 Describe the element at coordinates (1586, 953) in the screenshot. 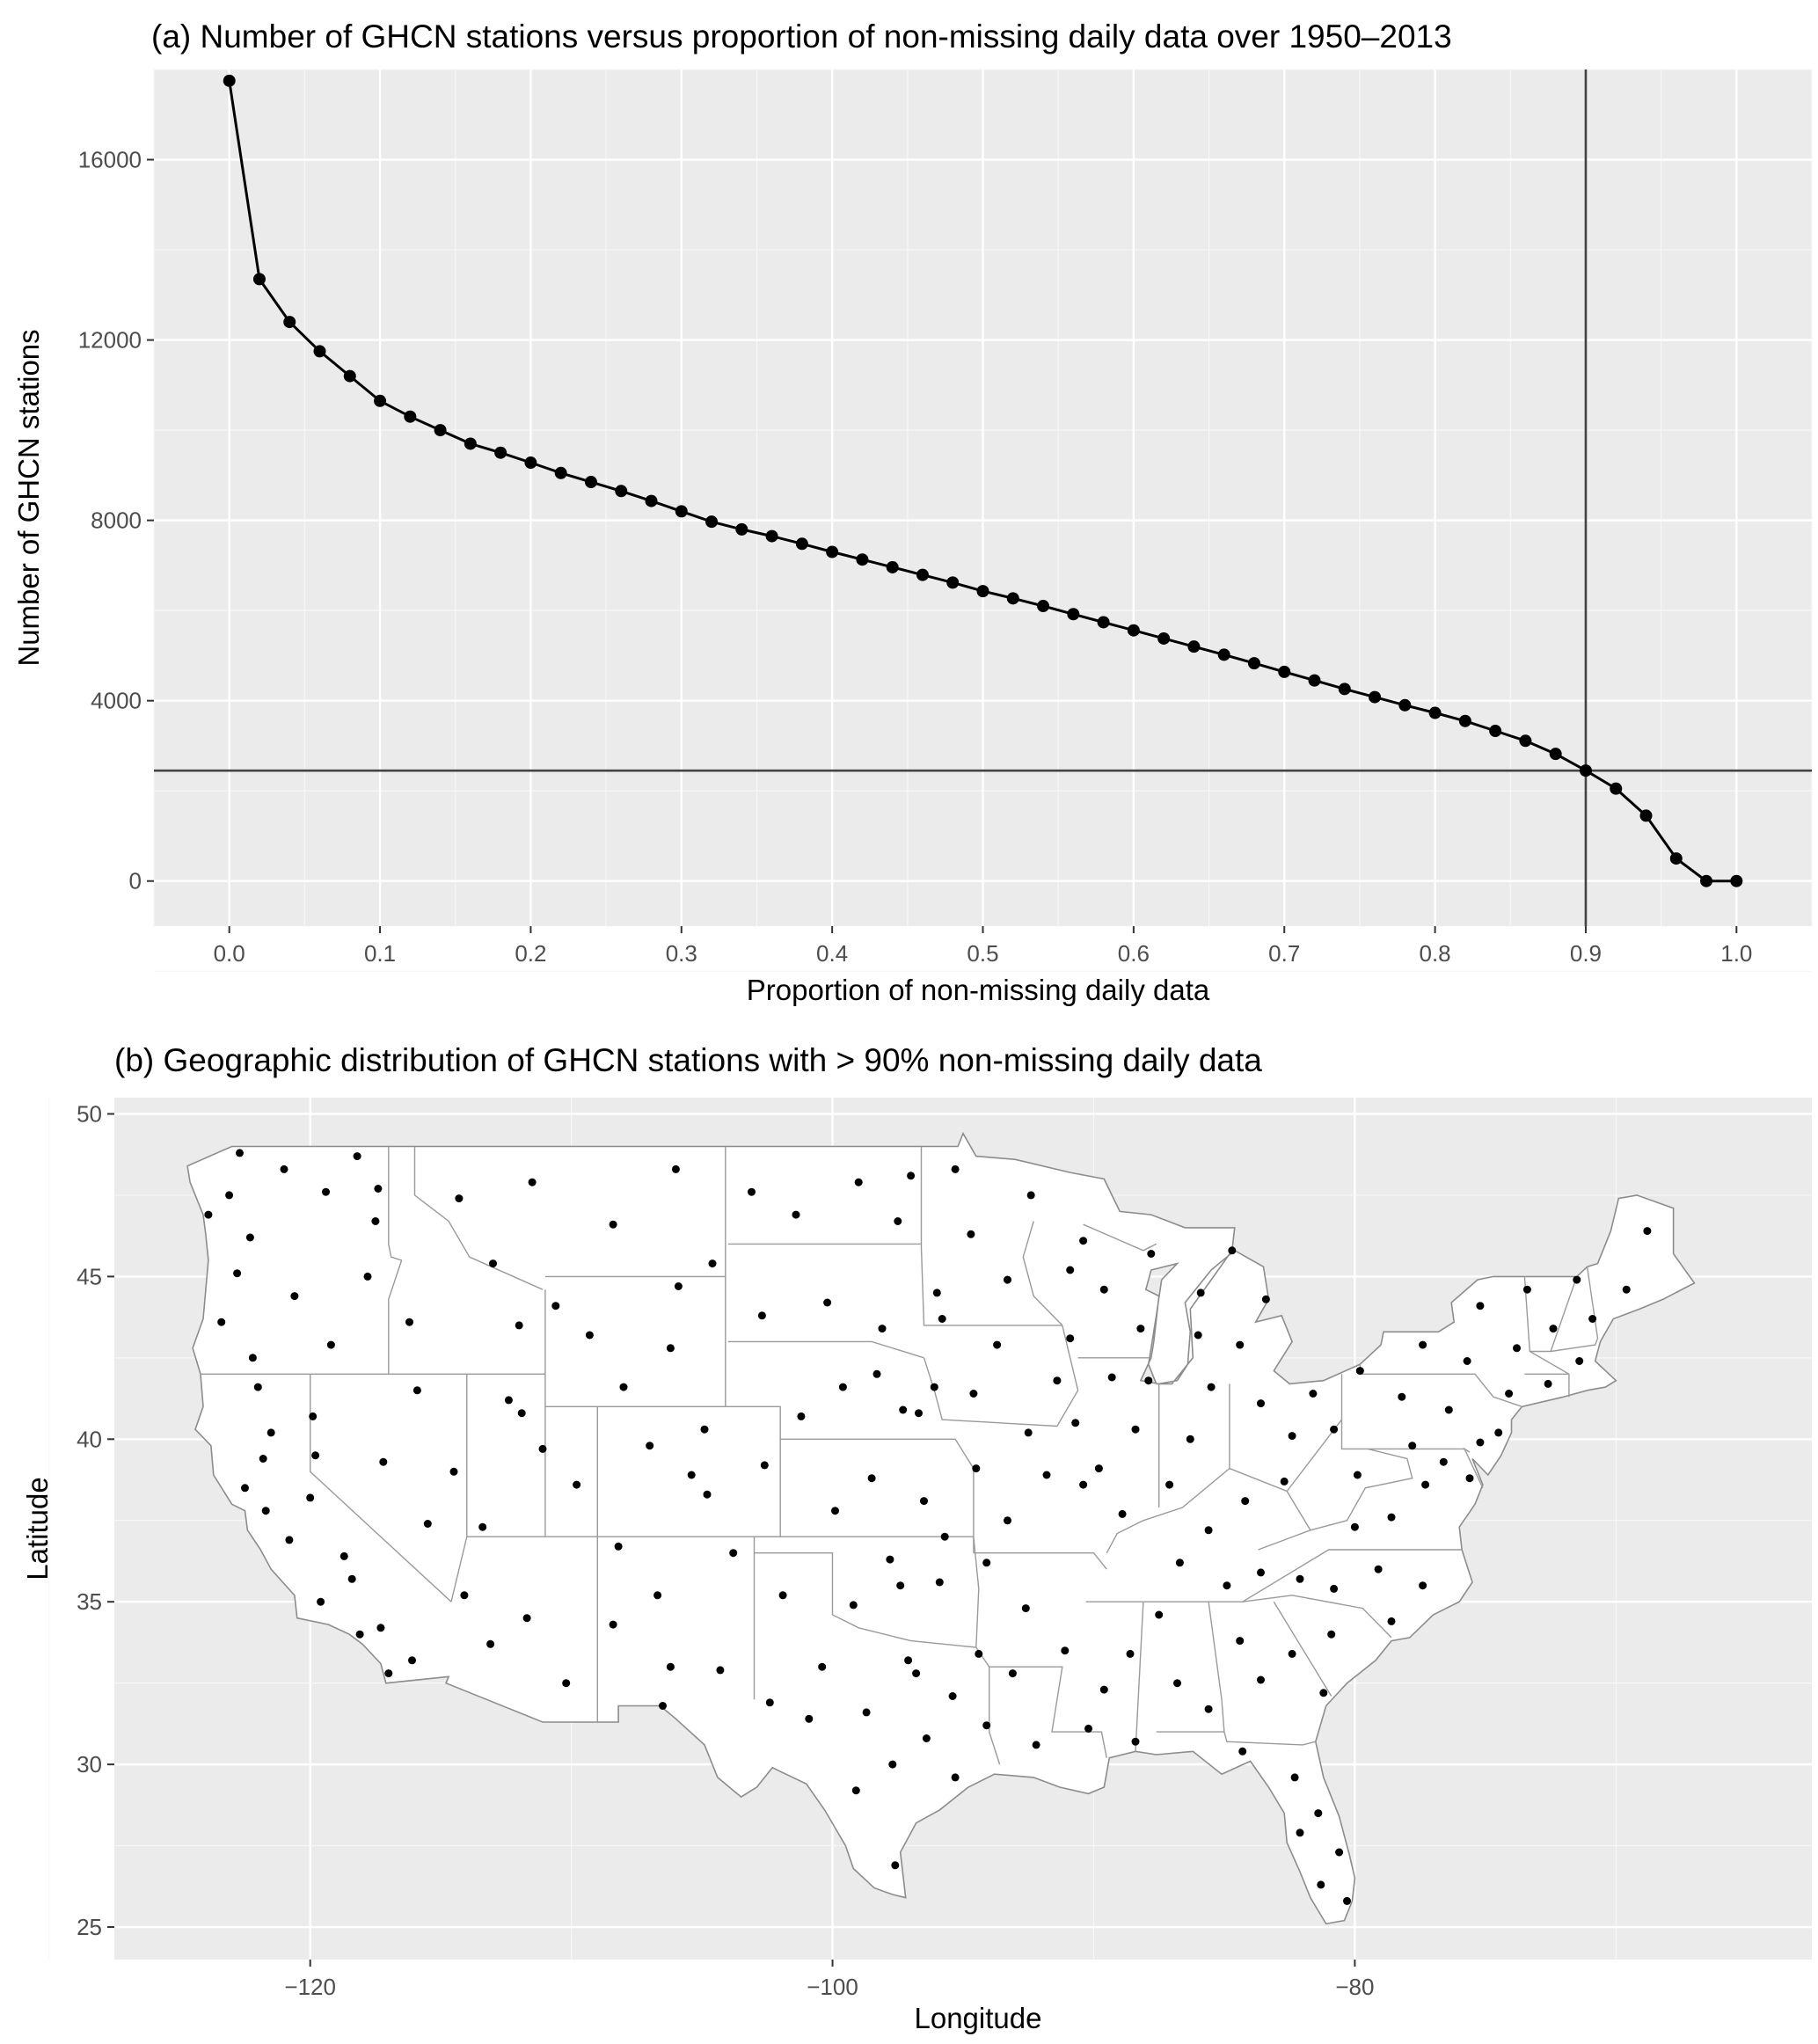

I see `x-tick-label: 0.9` at that location.